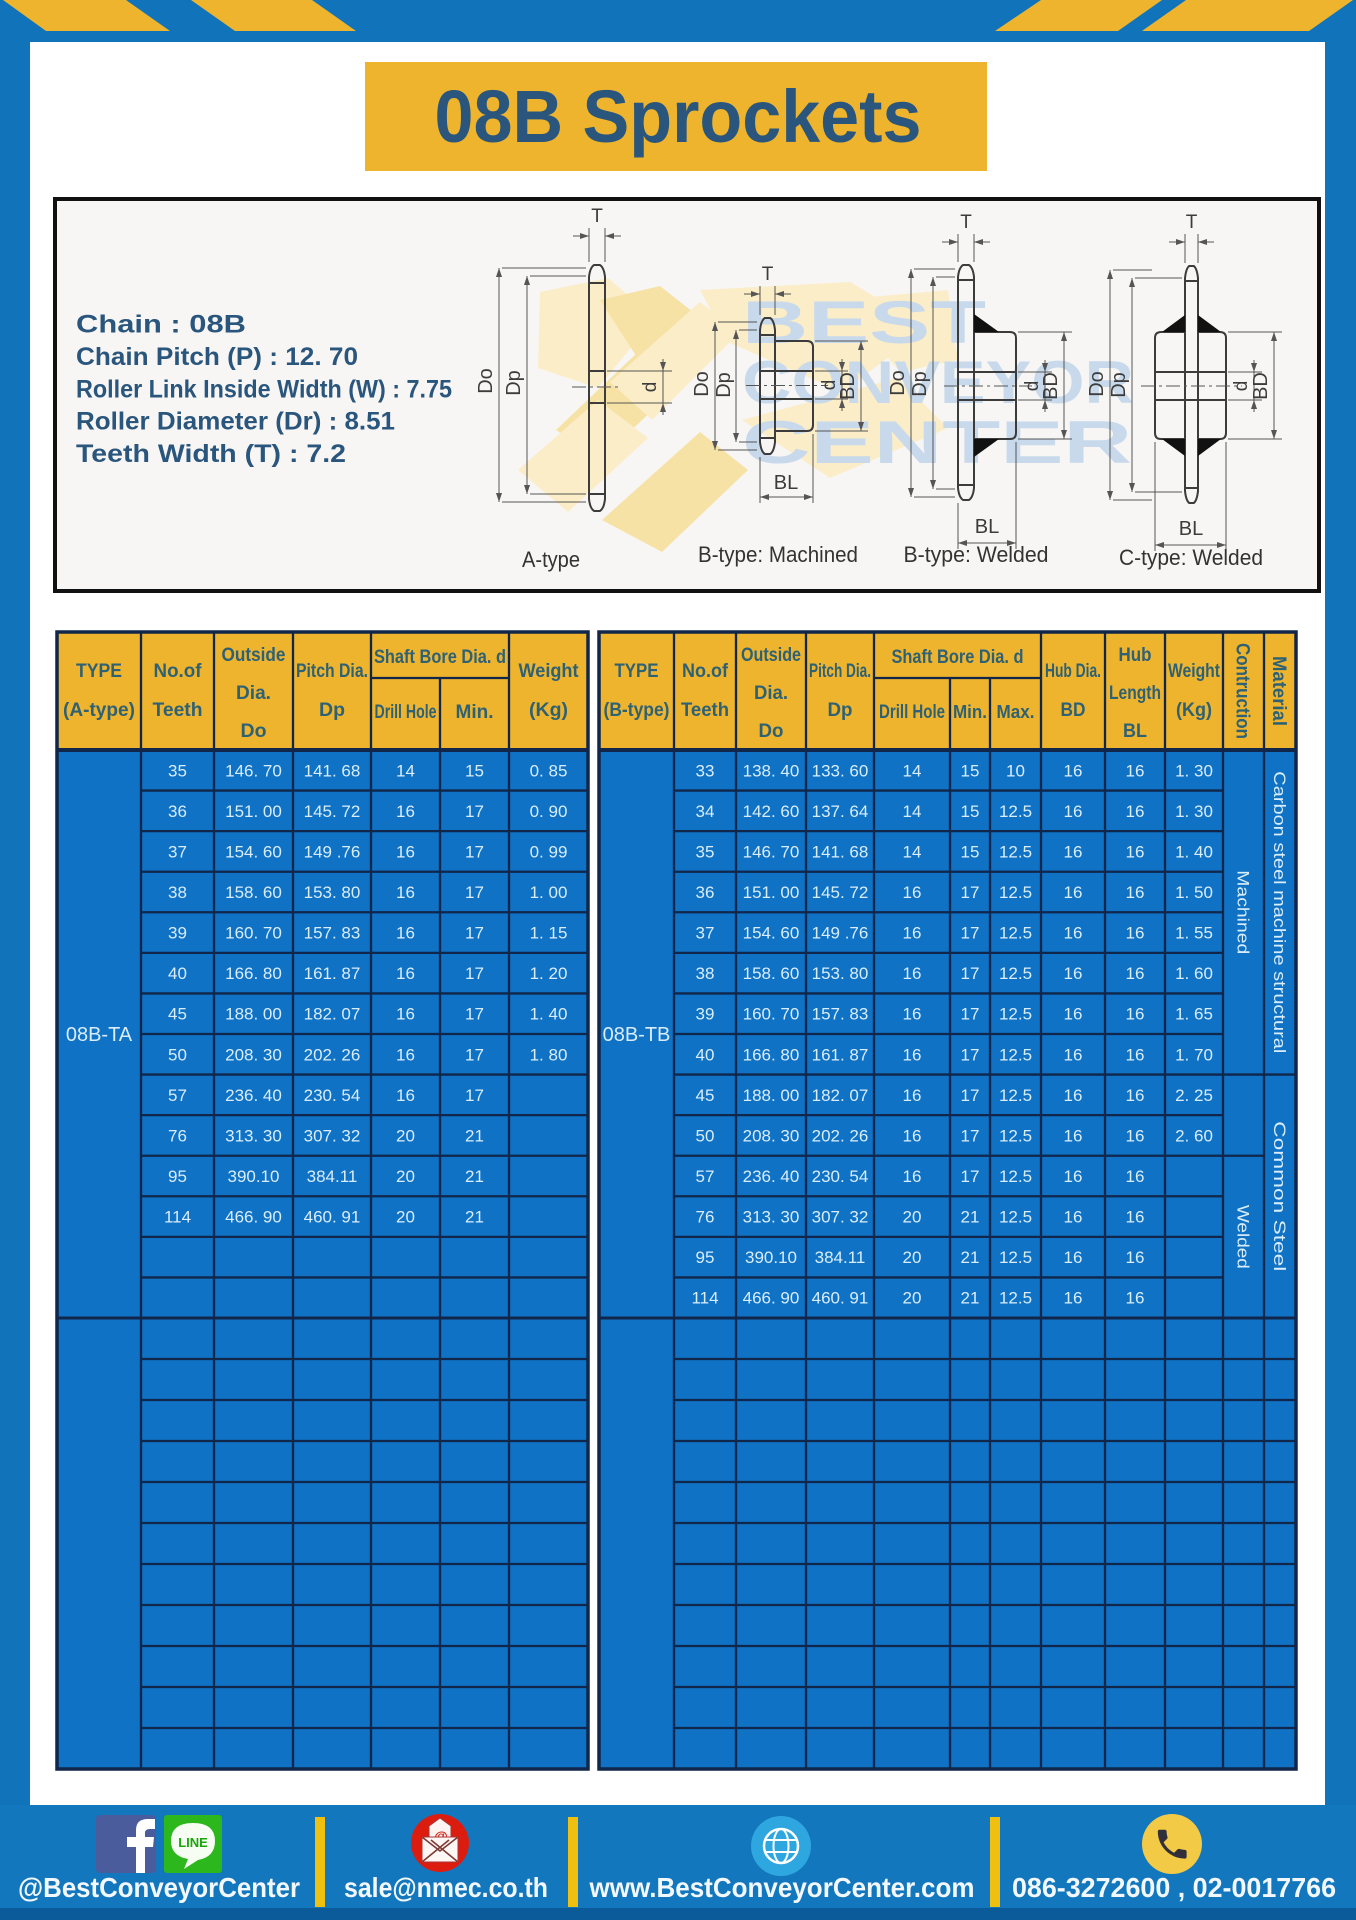  What do you see at coordinates (177, 770) in the screenshot?
I see `svg-text: 35` at bounding box center [177, 770].